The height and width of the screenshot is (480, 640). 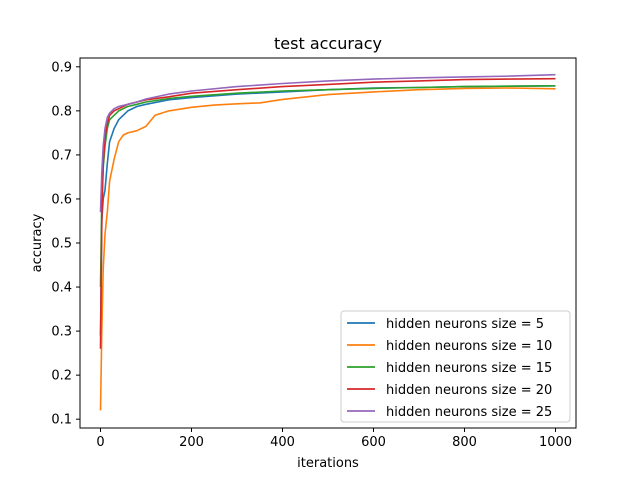 I want to click on y-tick-label: 0.6, so click(x=61, y=199).